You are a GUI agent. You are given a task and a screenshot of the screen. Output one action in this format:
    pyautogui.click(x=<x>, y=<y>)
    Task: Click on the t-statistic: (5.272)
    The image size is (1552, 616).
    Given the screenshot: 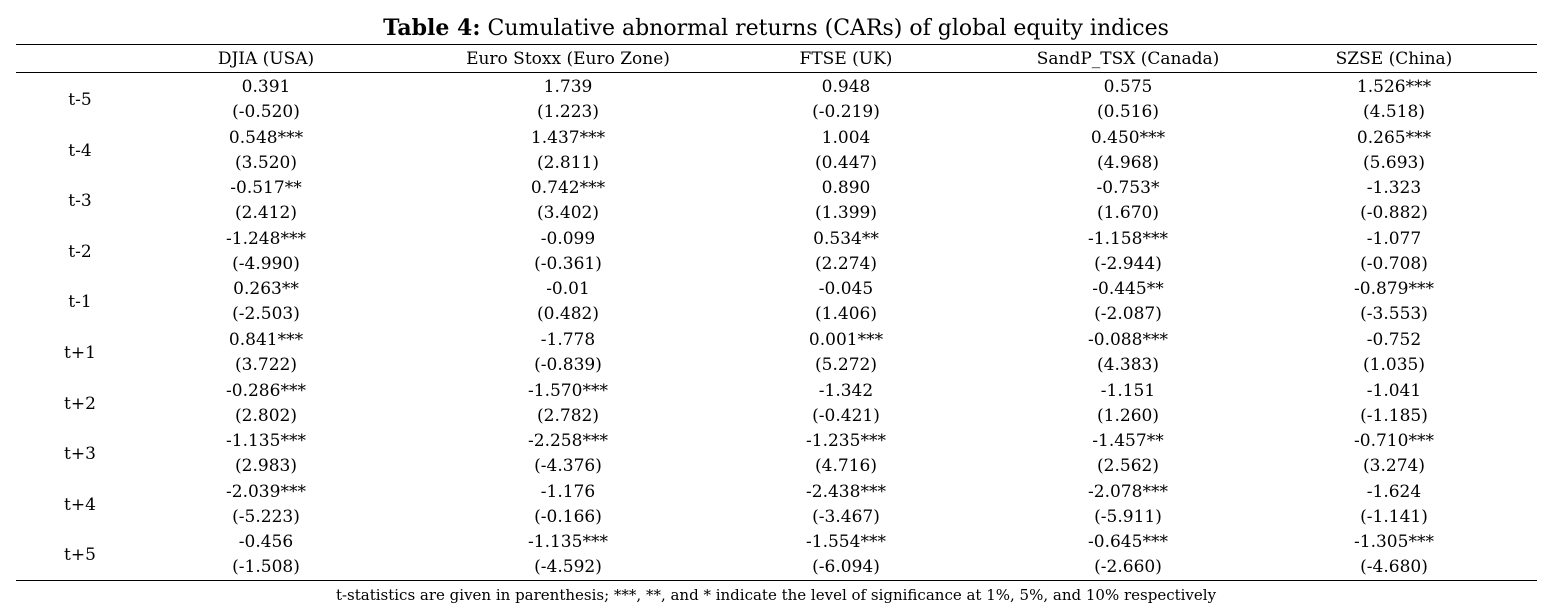 What is the action you would take?
    pyautogui.click(x=846, y=365)
    